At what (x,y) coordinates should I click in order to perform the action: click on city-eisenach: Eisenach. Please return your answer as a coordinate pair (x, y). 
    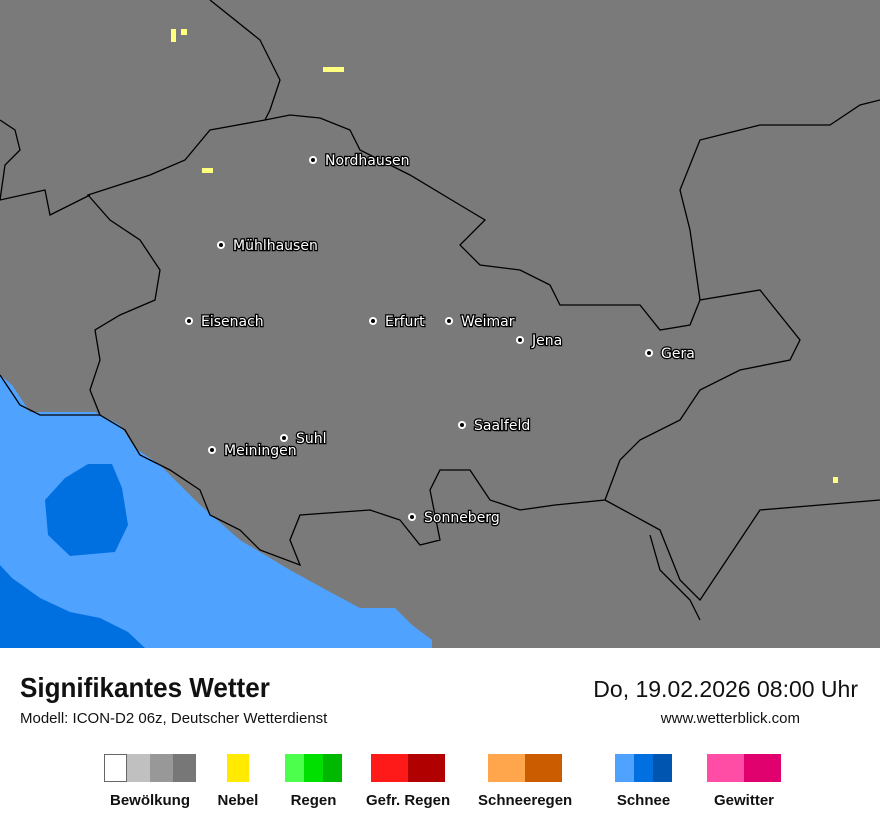
    Looking at the image, I should click on (225, 322).